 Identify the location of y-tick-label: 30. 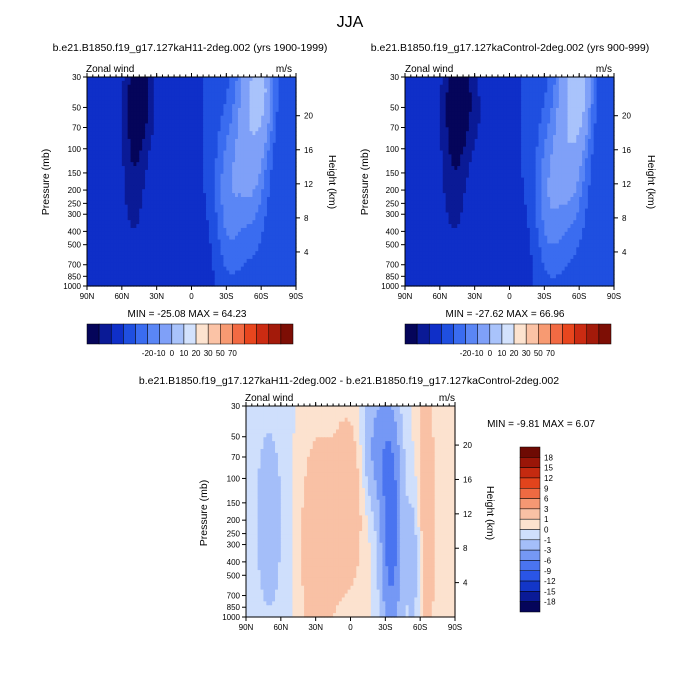
(76, 77).